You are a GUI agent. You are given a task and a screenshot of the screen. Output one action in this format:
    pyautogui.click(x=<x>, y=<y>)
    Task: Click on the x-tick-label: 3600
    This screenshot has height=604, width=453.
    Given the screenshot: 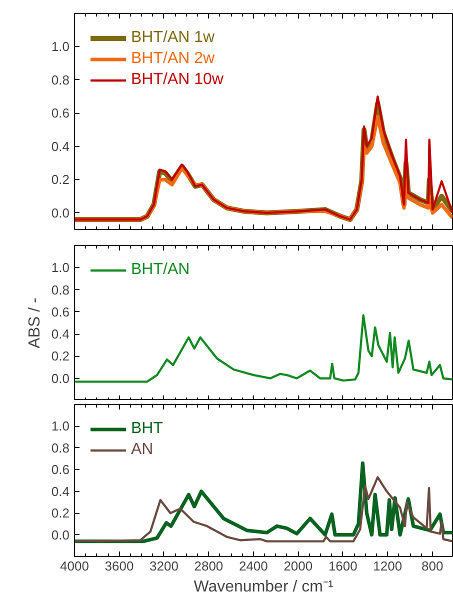 What is the action you would take?
    pyautogui.click(x=119, y=566)
    